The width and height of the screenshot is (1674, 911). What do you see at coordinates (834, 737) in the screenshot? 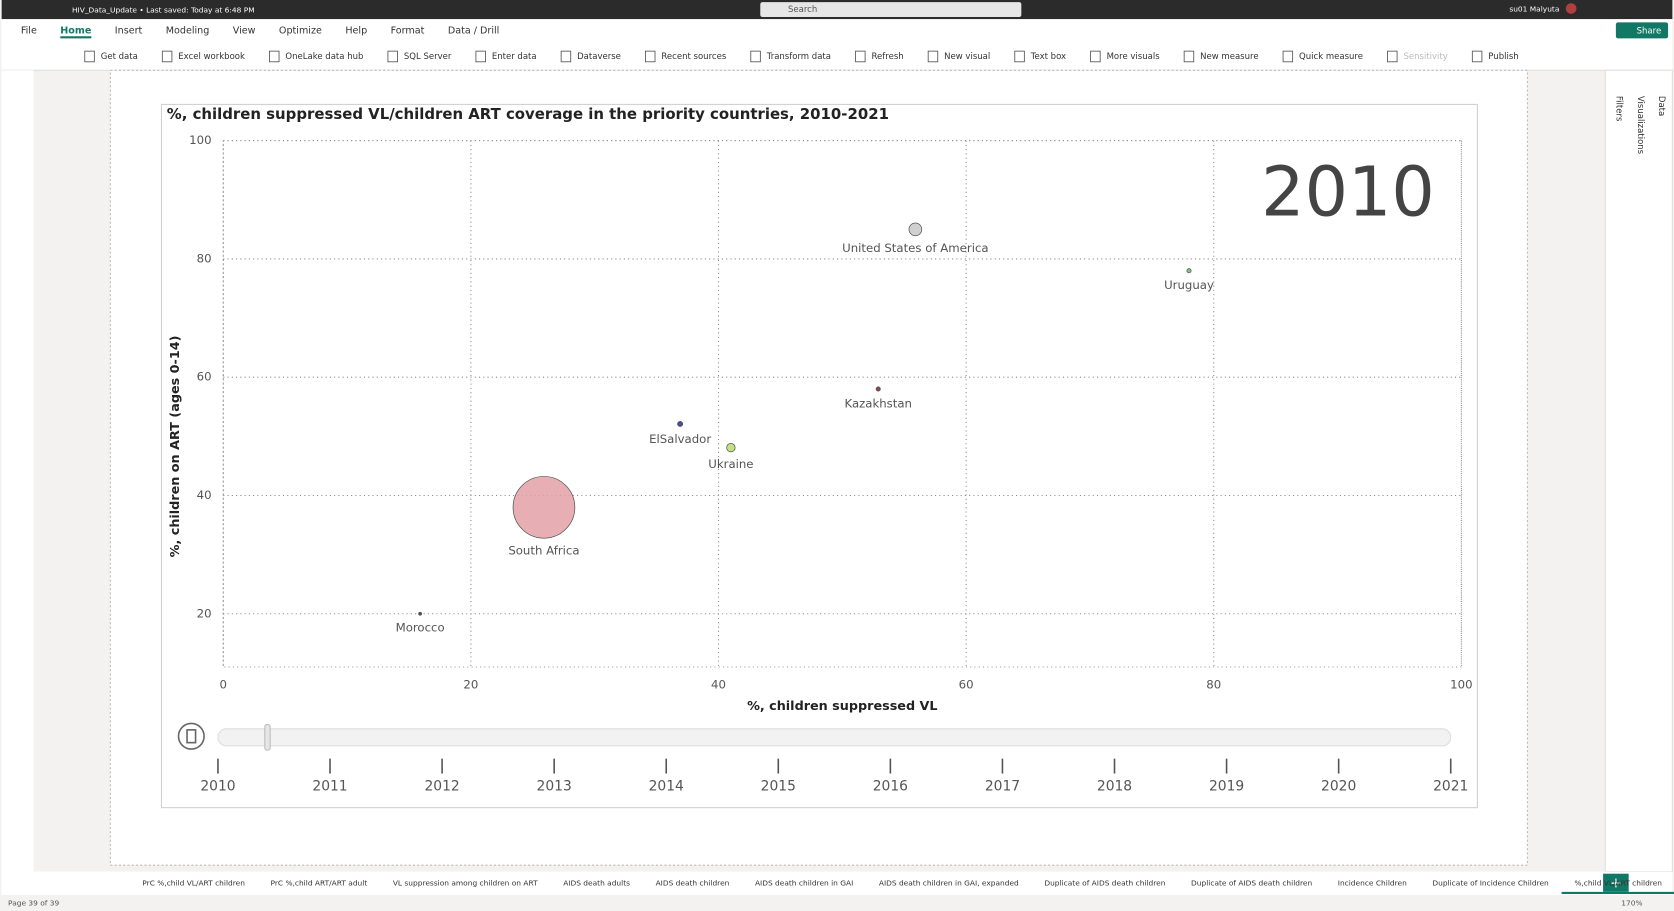
I see `slider-track` at bounding box center [834, 737].